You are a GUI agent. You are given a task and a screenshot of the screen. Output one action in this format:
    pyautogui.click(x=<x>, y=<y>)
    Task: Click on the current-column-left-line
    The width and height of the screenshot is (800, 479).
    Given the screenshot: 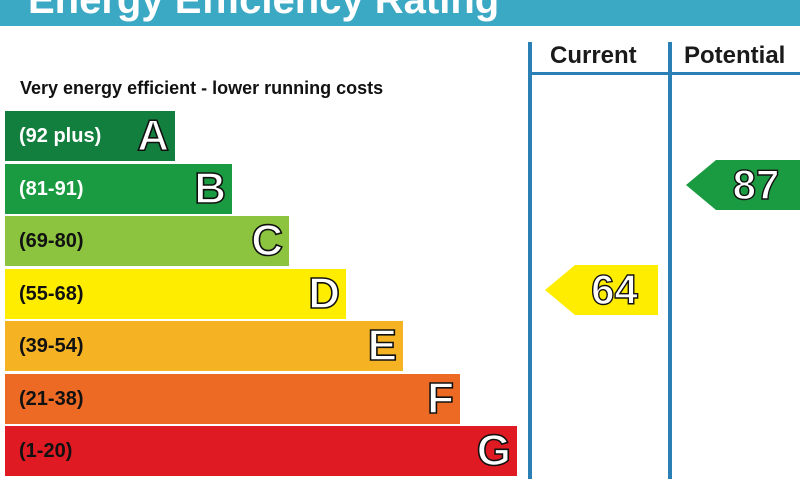 What is the action you would take?
    pyautogui.click(x=530, y=260)
    